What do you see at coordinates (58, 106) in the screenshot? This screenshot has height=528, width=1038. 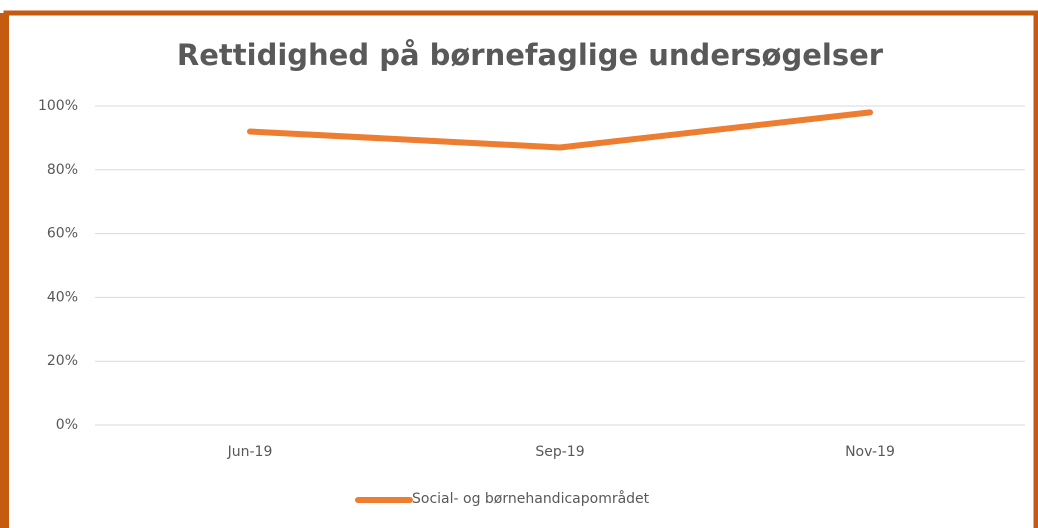 I see `y-tick-label: 100%` at bounding box center [58, 106].